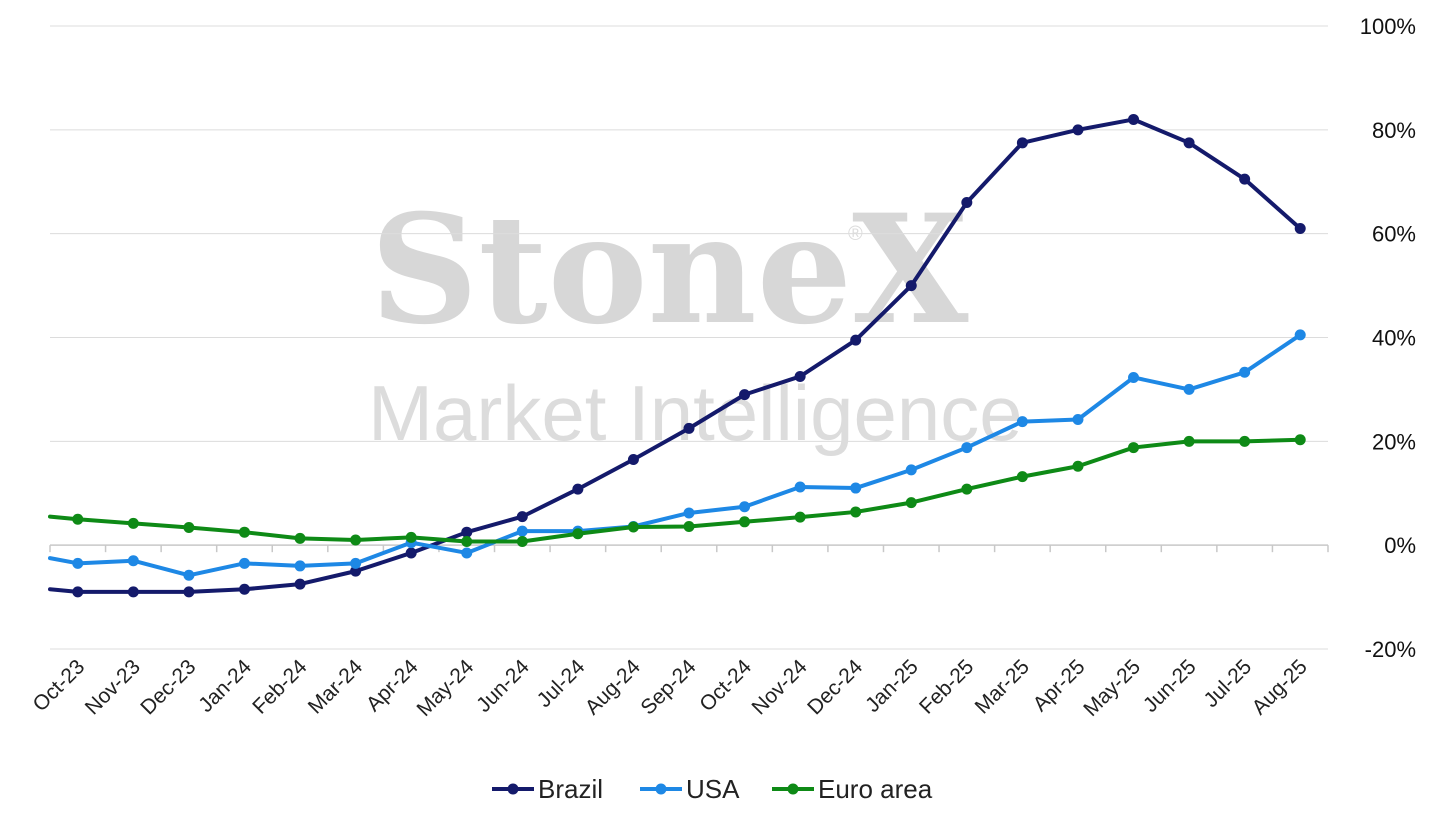 This screenshot has height=827, width=1432. What do you see at coordinates (875, 789) in the screenshot?
I see `legend-label: Euro area` at bounding box center [875, 789].